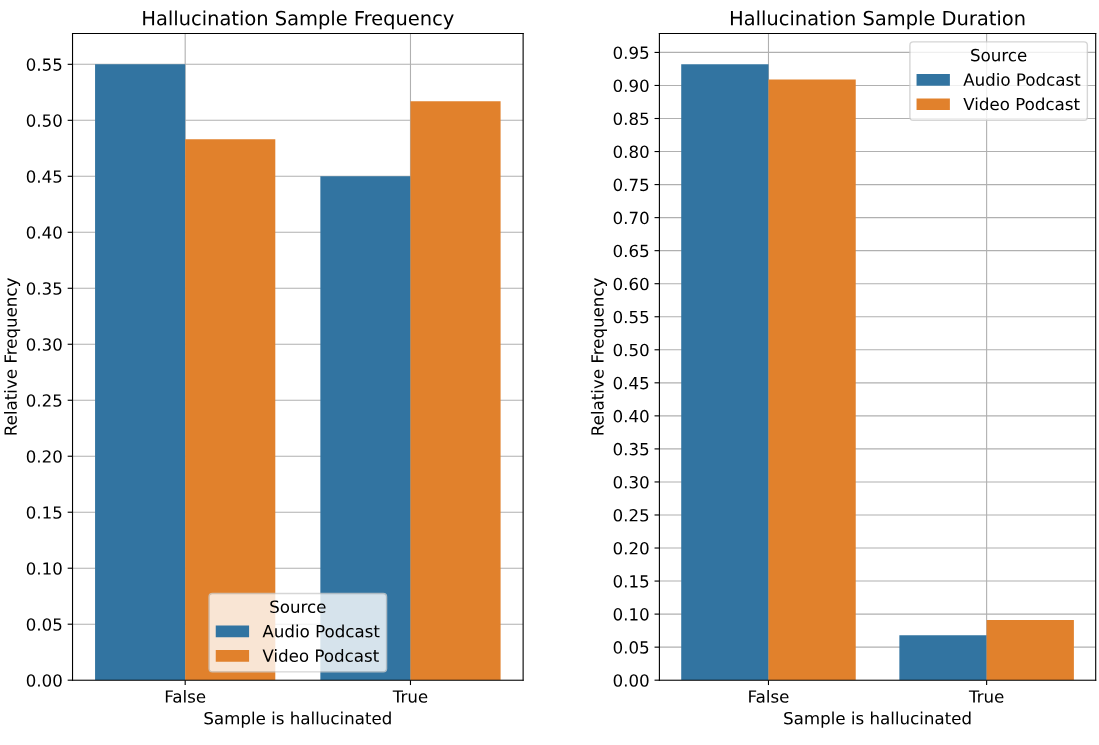  Describe the element at coordinates (631, 119) in the screenshot. I see `y-tick-label: 0.85` at that location.